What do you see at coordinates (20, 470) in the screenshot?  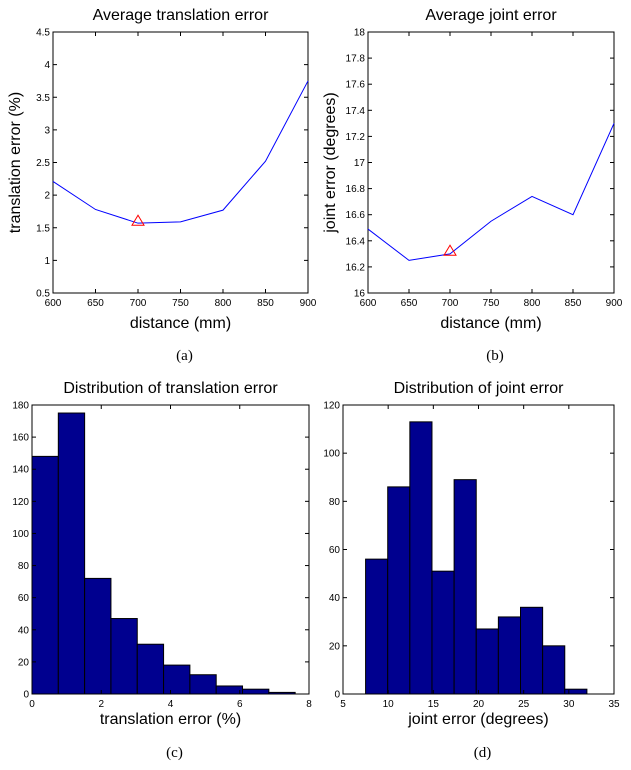 I see `chart-c-ytick-label-7: 140` at bounding box center [20, 470].